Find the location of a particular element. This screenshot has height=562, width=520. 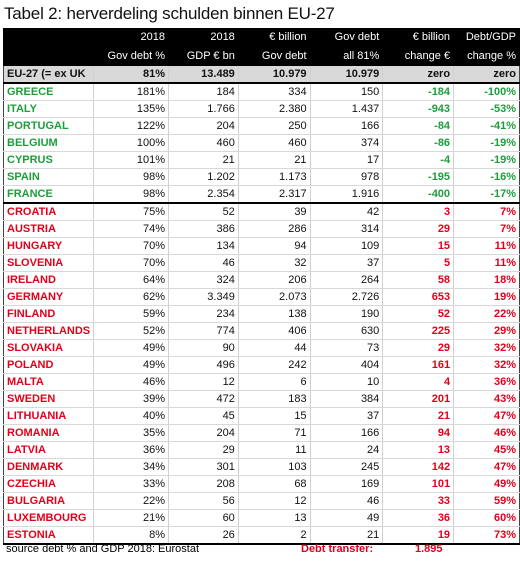

gov-debt-cell: 15 is located at coordinates (274, 416).